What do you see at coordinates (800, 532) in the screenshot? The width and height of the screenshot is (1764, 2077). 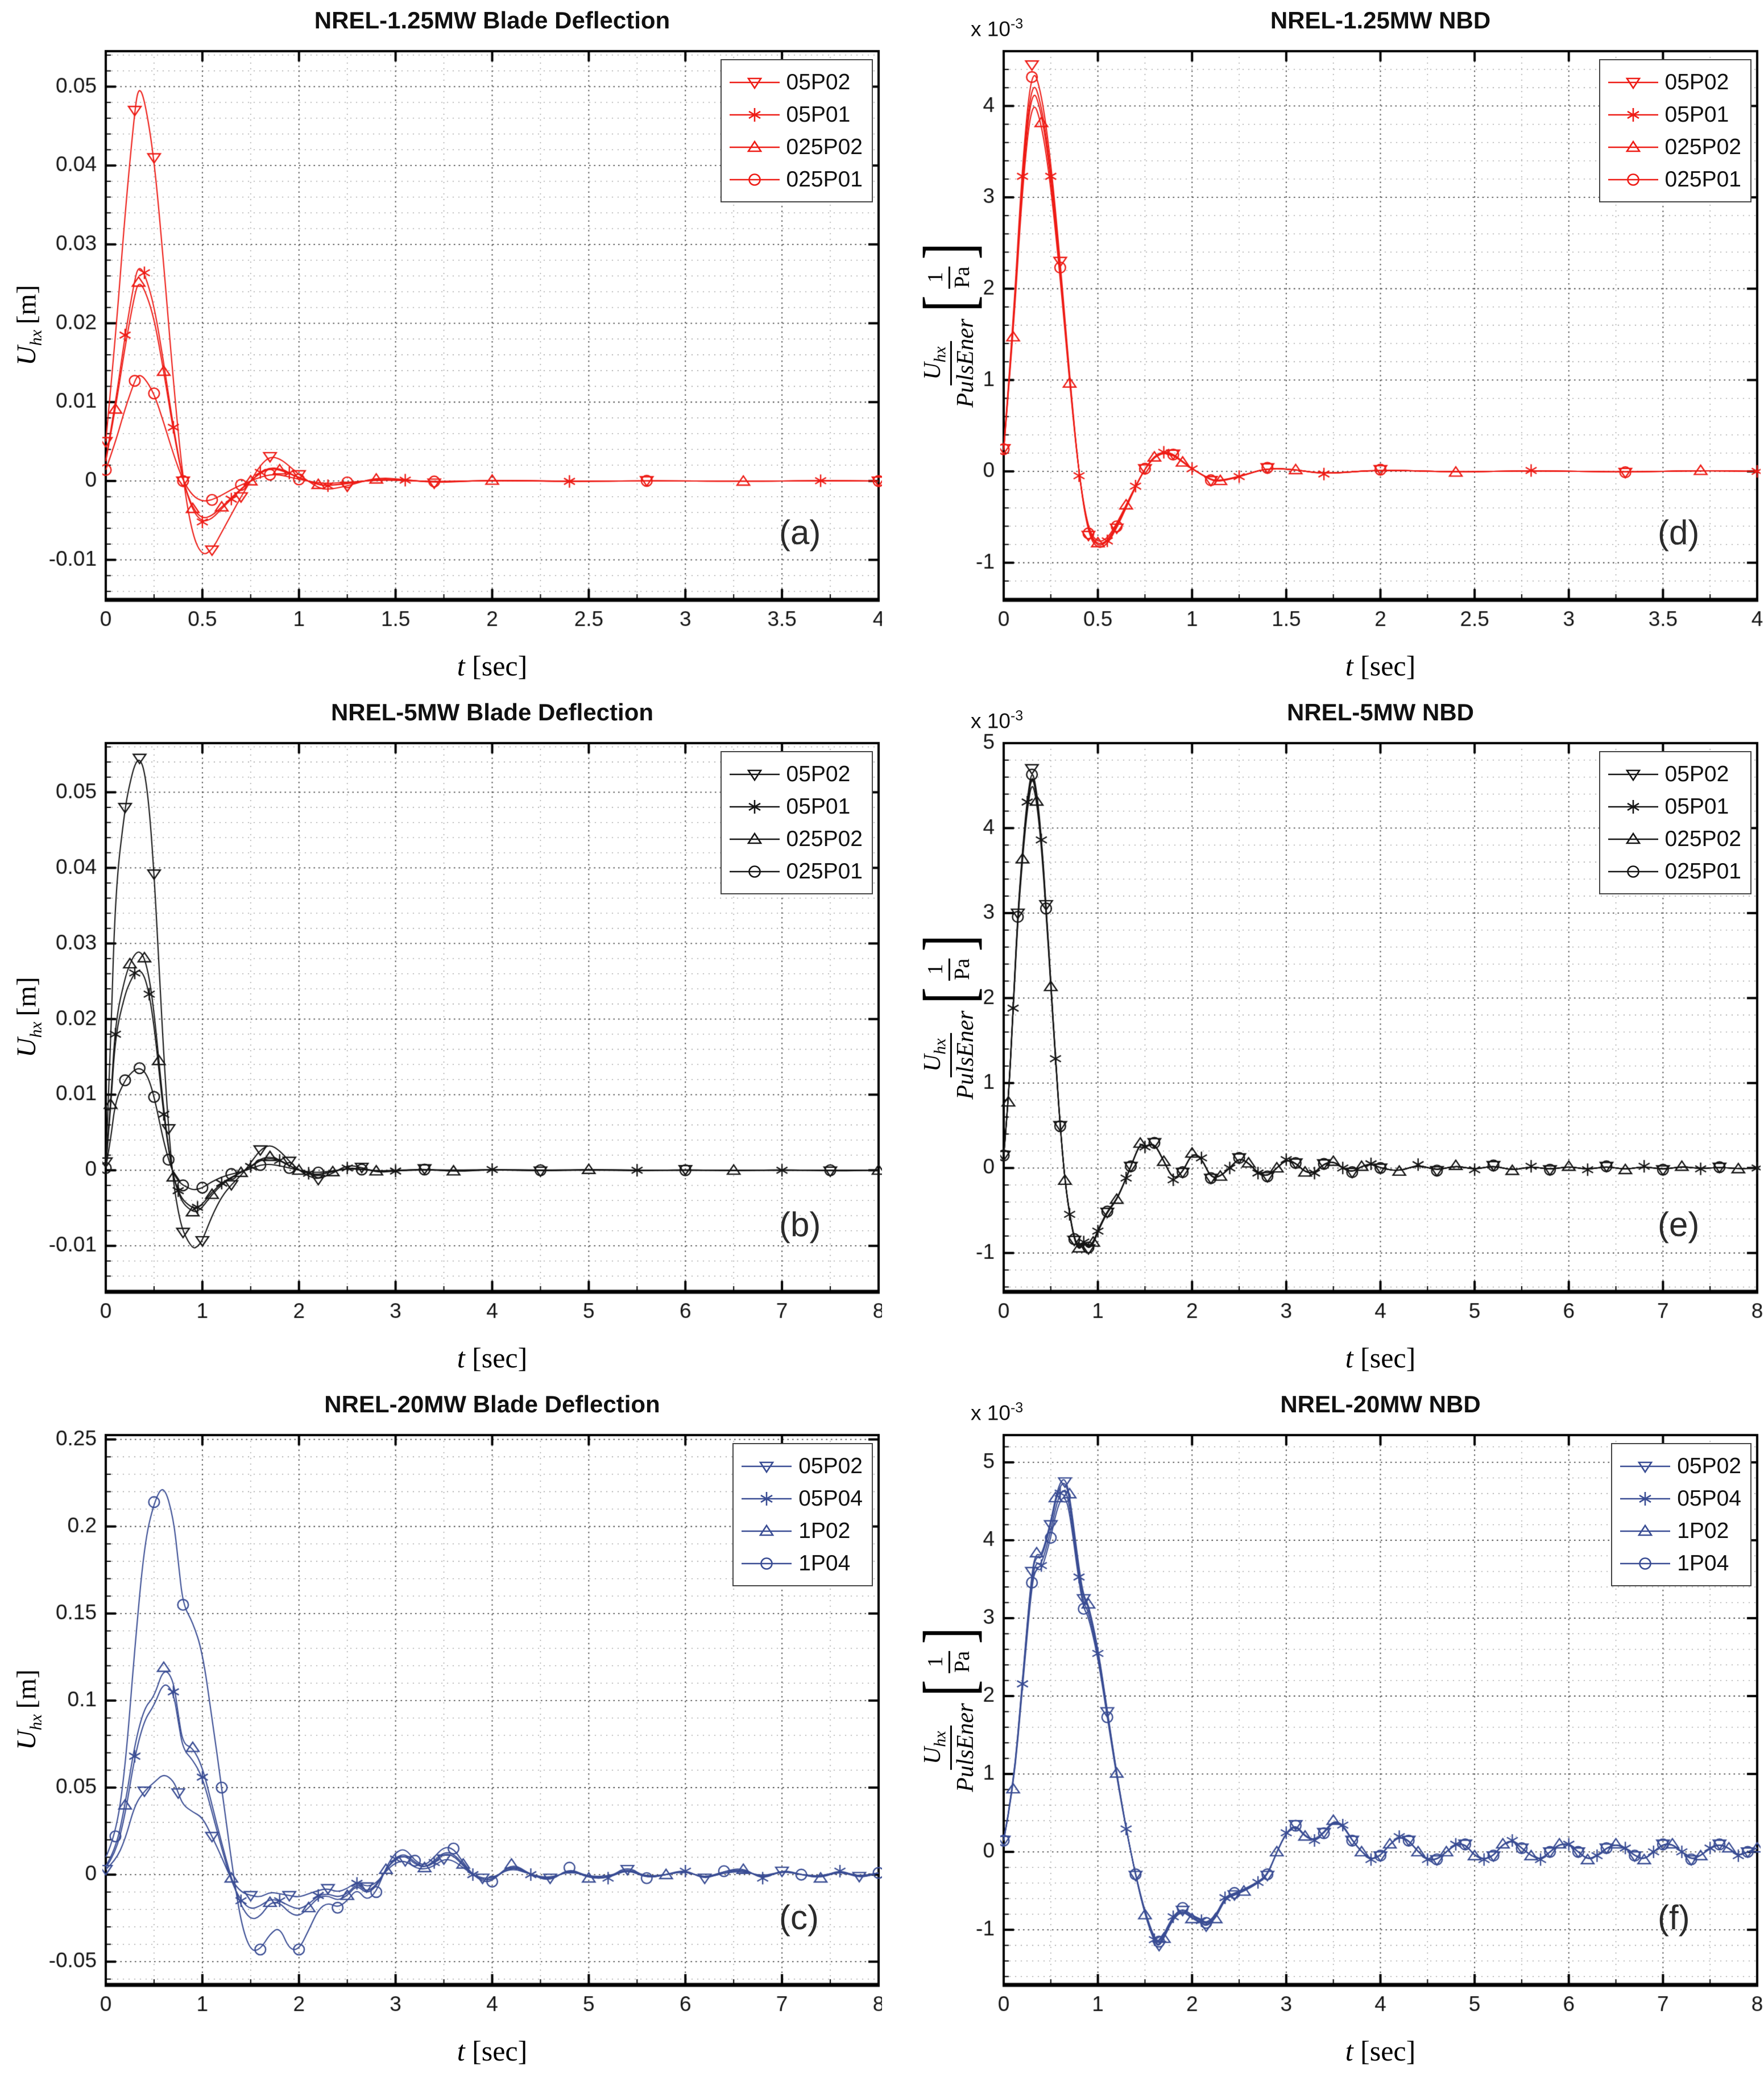 I see `panel-letter: (a)` at bounding box center [800, 532].